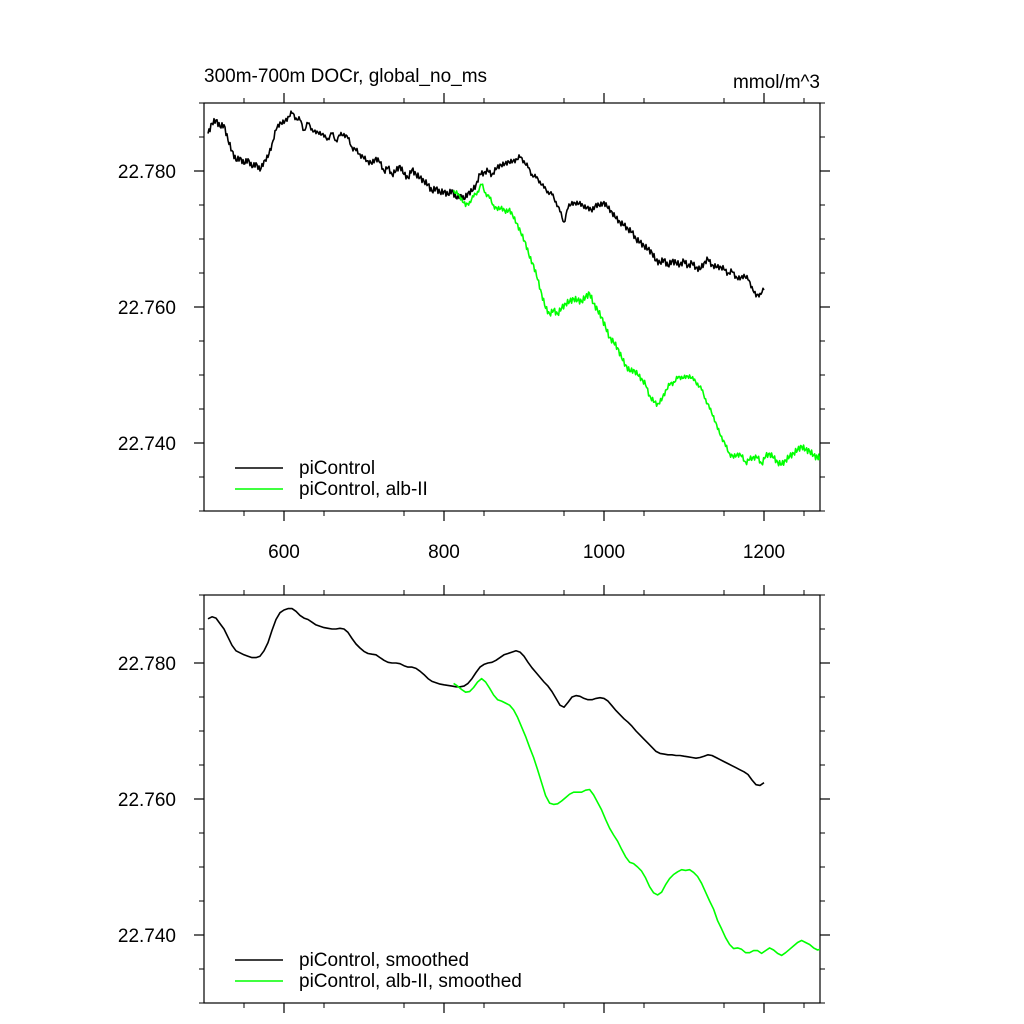 The image size is (1024, 1024). Describe the element at coordinates (636, 325) in the screenshot. I see `series-line-picontrol-alb-ii` at that location.